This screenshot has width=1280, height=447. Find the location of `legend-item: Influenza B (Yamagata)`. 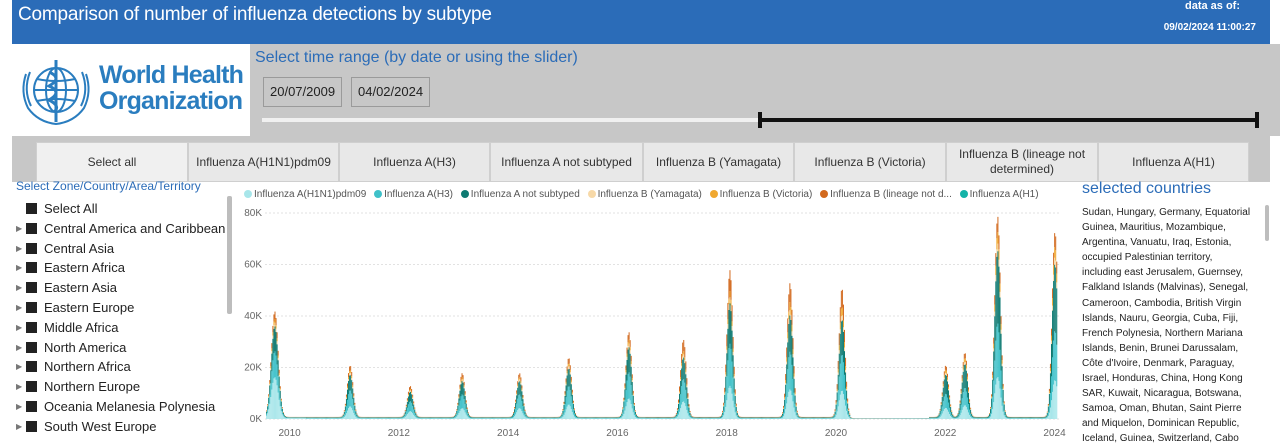

legend-item: Influenza B (Yamagata) is located at coordinates (645, 194).